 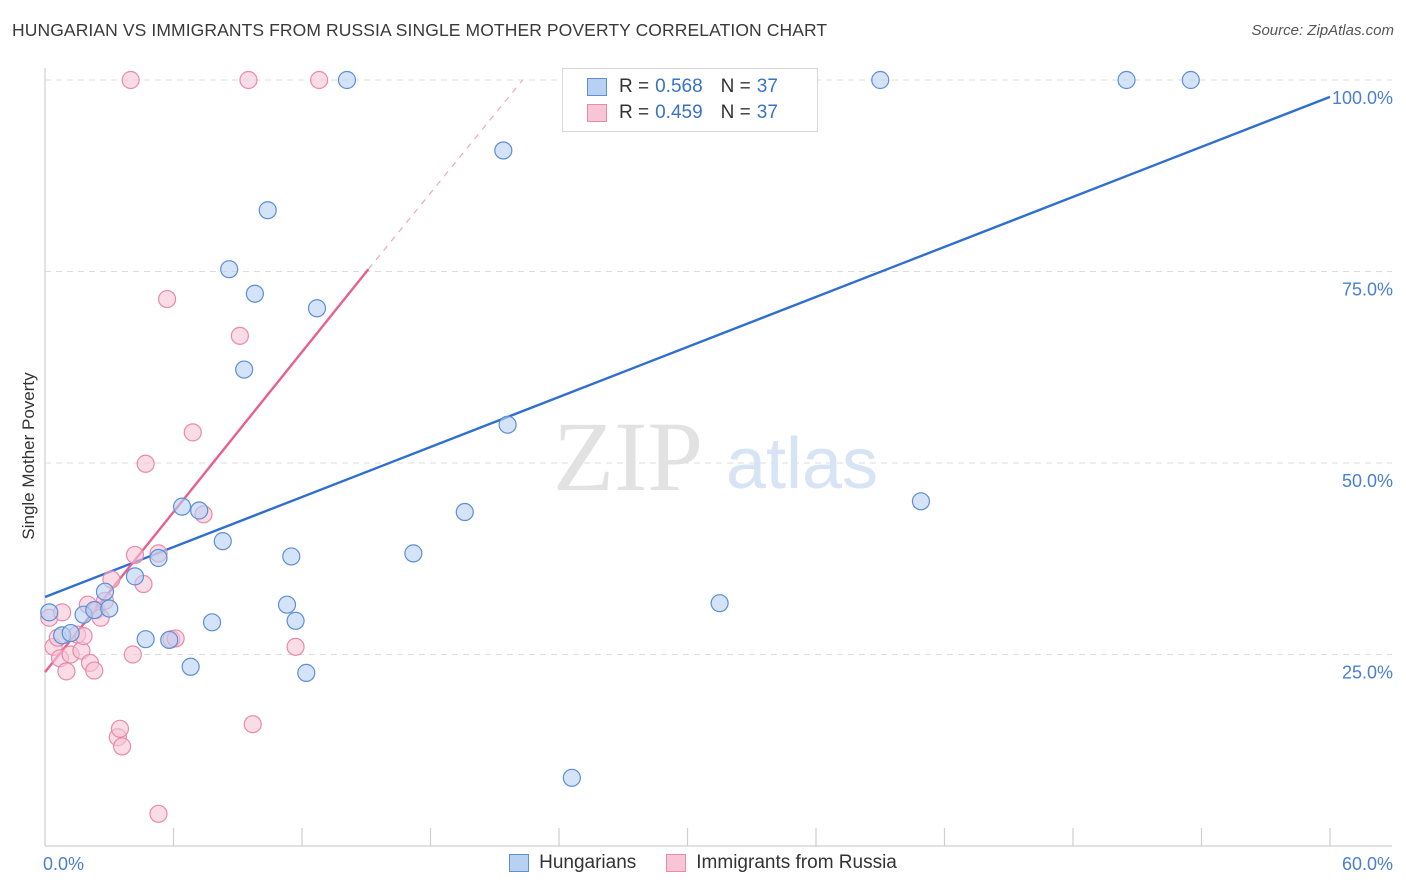 What do you see at coordinates (1362, 98) in the screenshot?
I see `y-tick-label: 100.0%` at bounding box center [1362, 98].